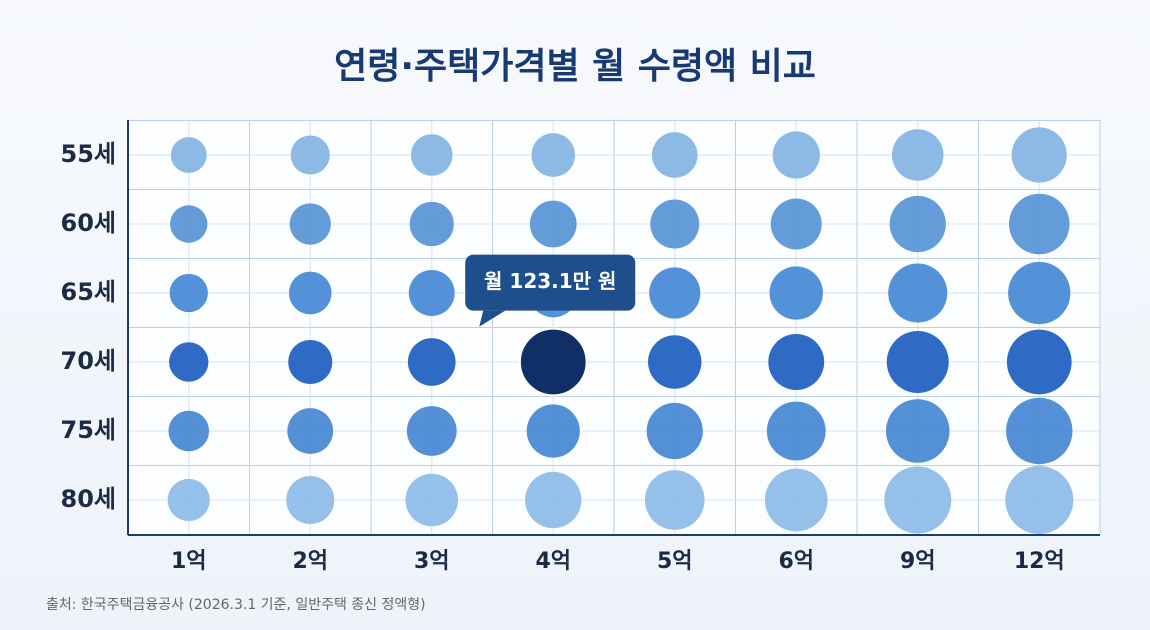 The image size is (1150, 630). What do you see at coordinates (432, 561) in the screenshot?
I see `x-tick-label: 3억` at bounding box center [432, 561].